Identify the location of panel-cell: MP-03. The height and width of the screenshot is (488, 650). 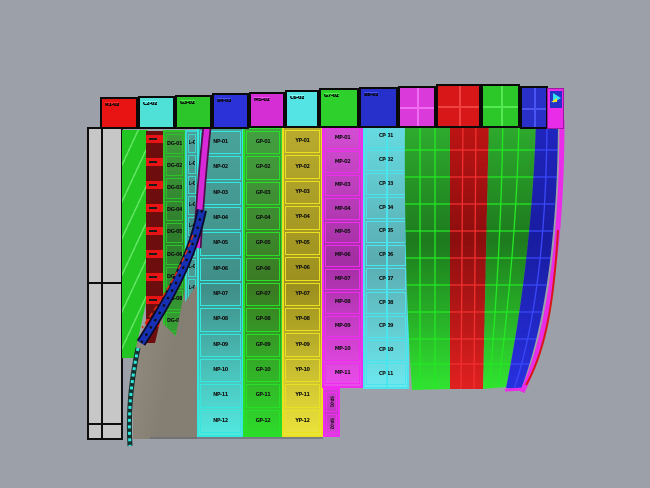
(342, 185).